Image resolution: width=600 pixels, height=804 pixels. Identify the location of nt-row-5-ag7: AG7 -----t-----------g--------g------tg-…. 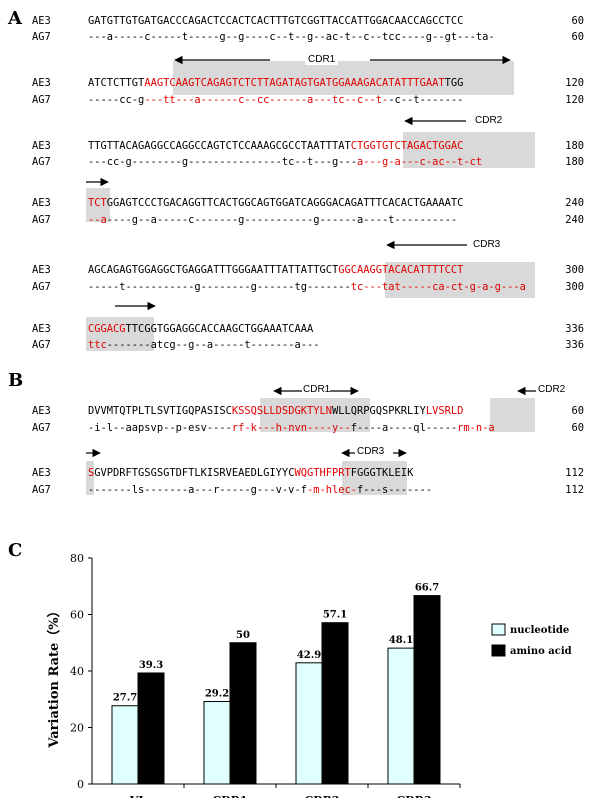
(300, 287).